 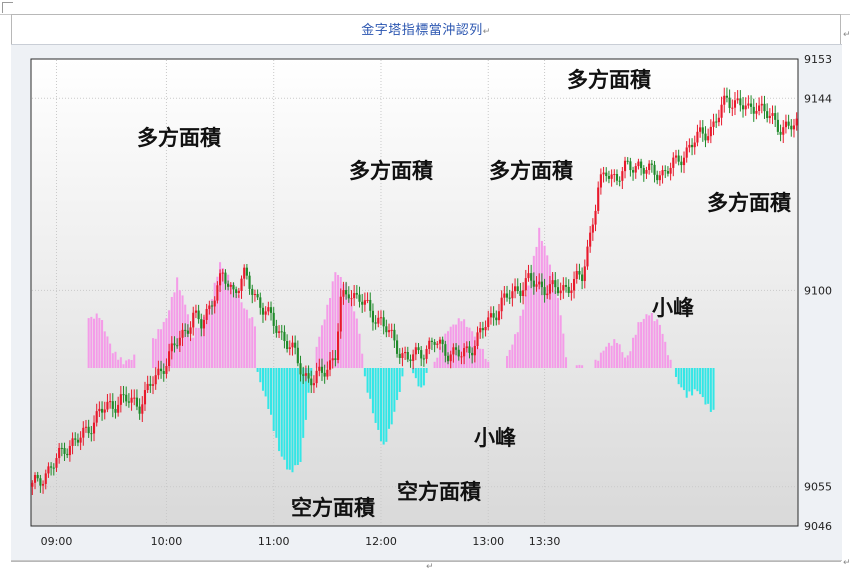 What do you see at coordinates (274, 541) in the screenshot?
I see `x-tick-label: 11:00` at bounding box center [274, 541].